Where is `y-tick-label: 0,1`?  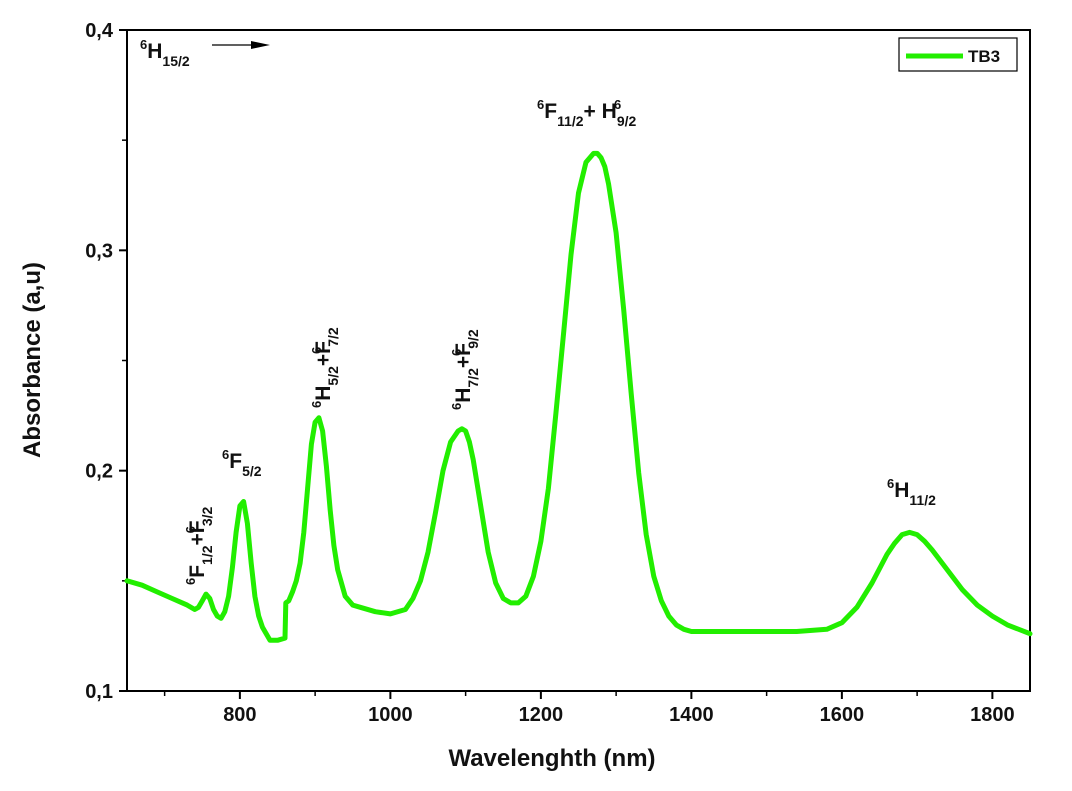 y-tick-label: 0,1 is located at coordinates (99, 692).